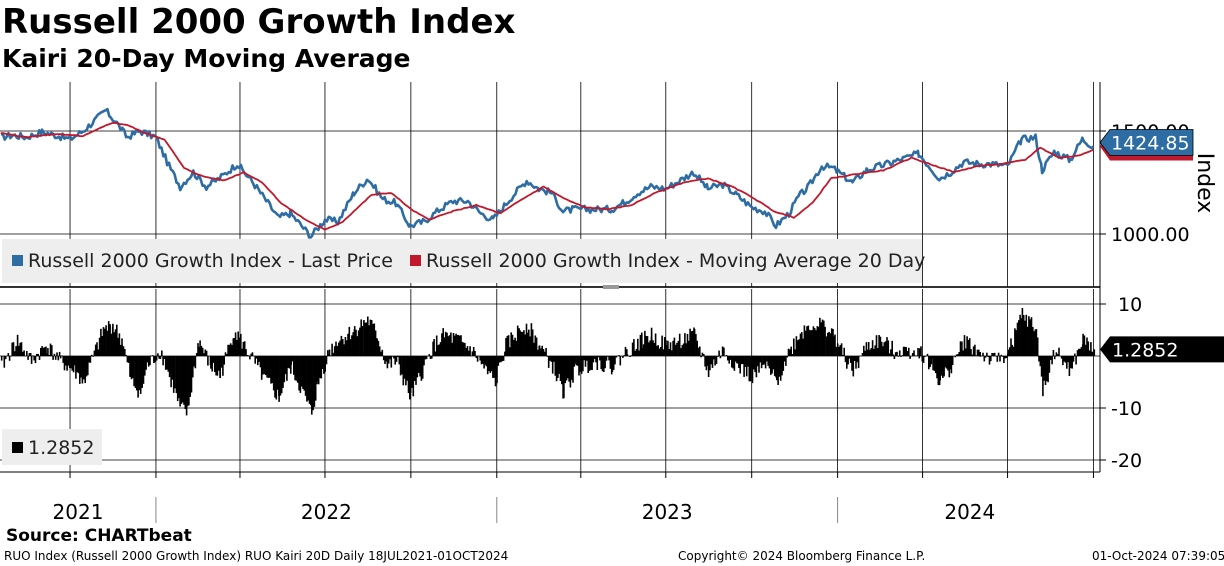  I want to click on price-value-tag, so click(1146, 142).